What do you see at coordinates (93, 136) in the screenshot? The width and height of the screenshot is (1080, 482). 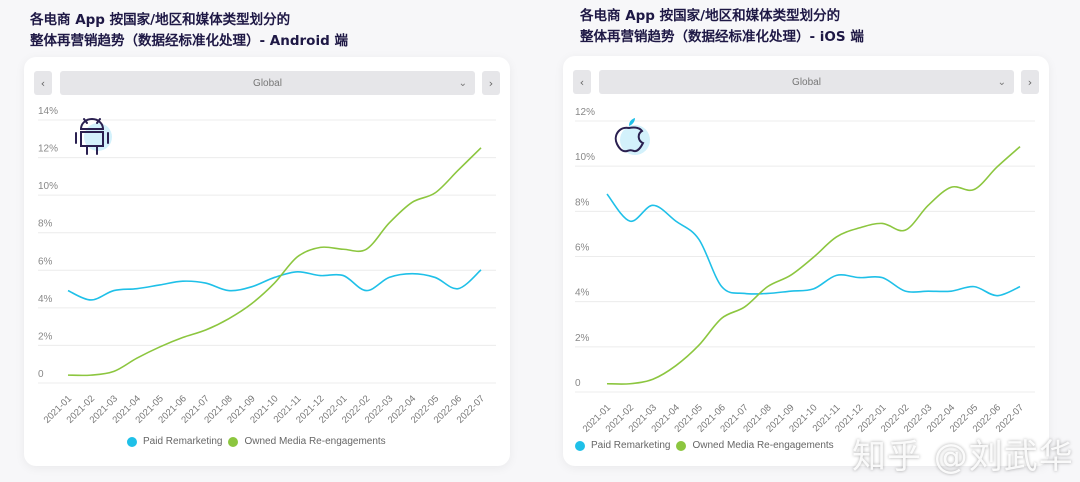 I see `android-icon` at bounding box center [93, 136].